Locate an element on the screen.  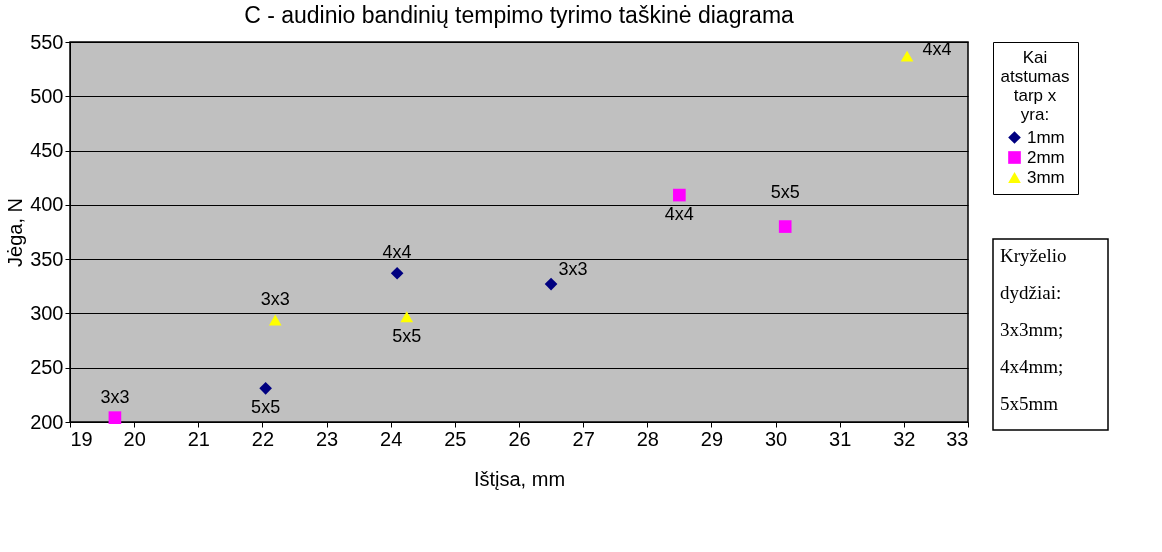
y-tick-label: 450 is located at coordinates (47, 150).